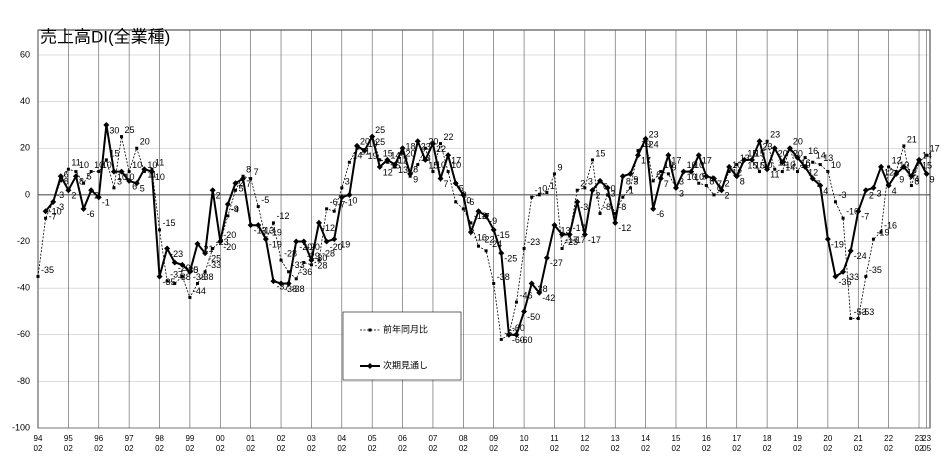 This screenshot has height=475, width=945. I want to click on data-label: -60, so click(518, 340).